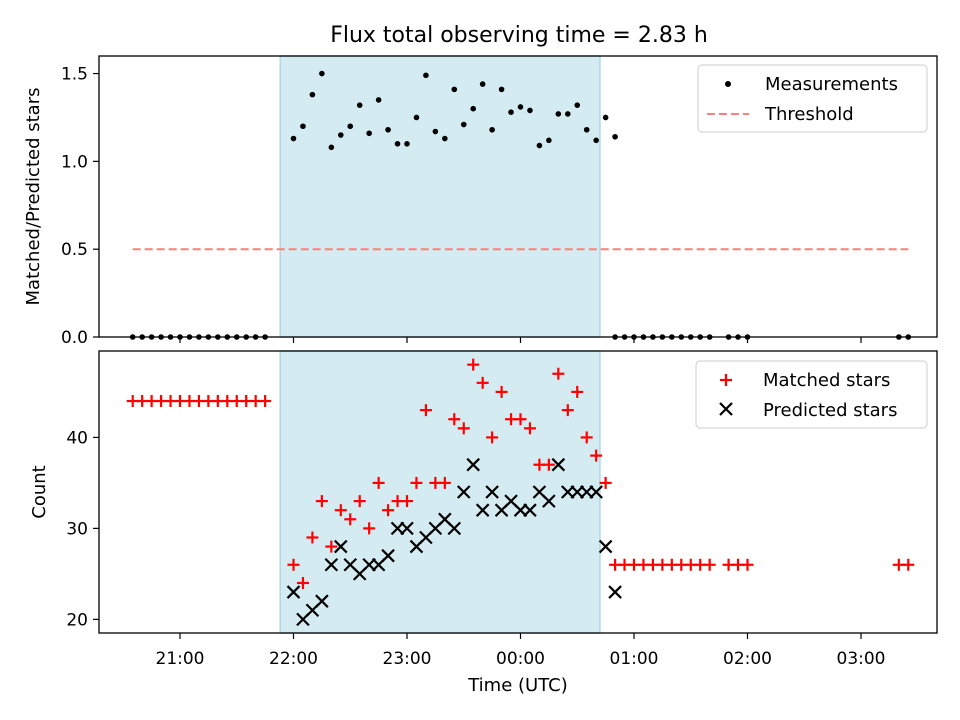 The width and height of the screenshot is (960, 720). I want to click on bottom-legend: Matched stars Predicted stars, so click(811, 394).